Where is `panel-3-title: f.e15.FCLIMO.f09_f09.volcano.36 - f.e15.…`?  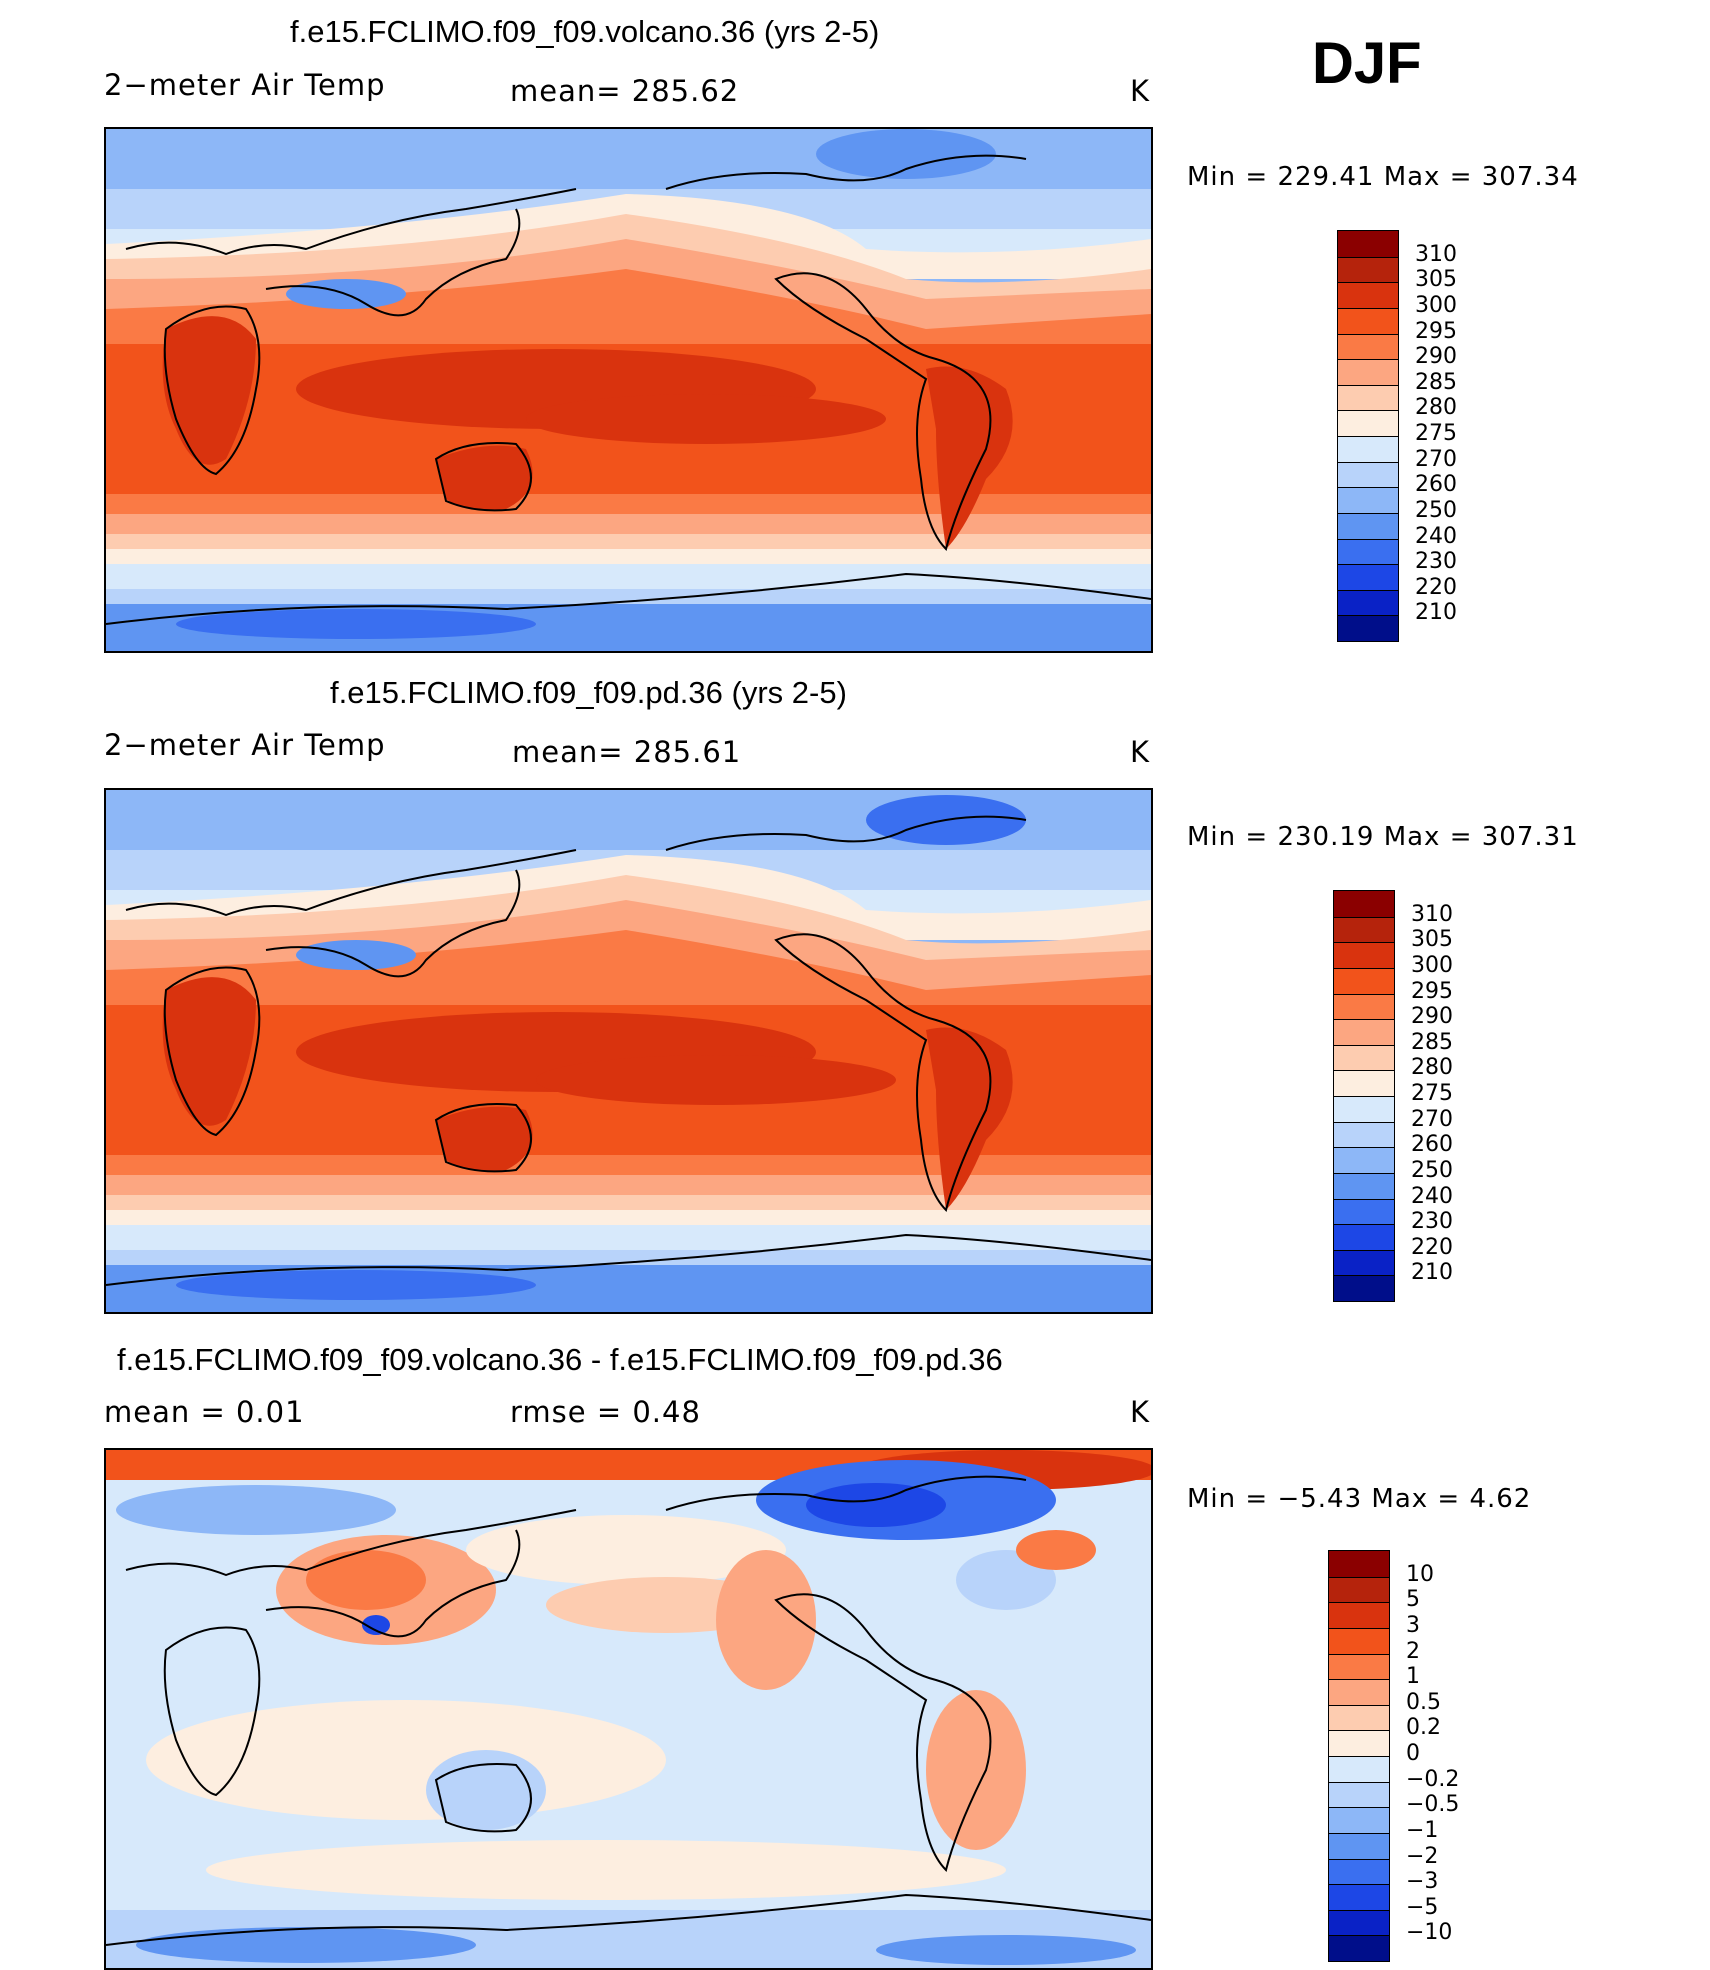
panel-3-title: f.e15.FCLIMO.f09_f09.volcano.36 - f.e15.… is located at coordinates (560, 1359).